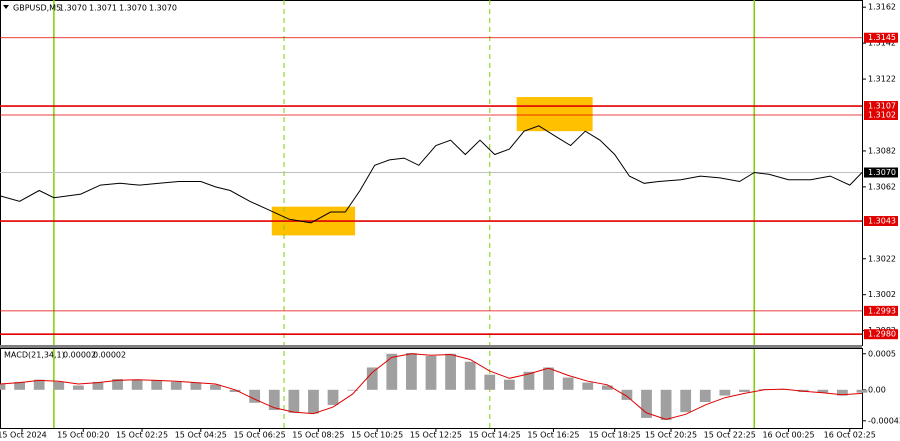 This screenshot has width=900, height=441. What do you see at coordinates (260, 435) in the screenshot?
I see `x-tick-label: 15 Oct 06:25` at bounding box center [260, 435].